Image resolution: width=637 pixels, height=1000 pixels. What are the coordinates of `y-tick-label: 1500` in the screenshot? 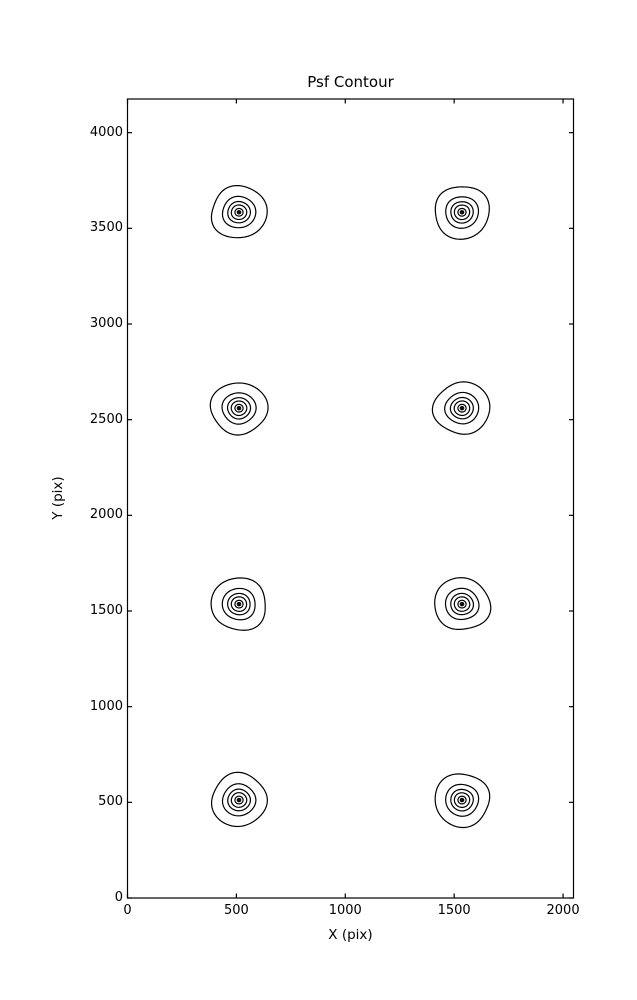 It's located at (106, 610).